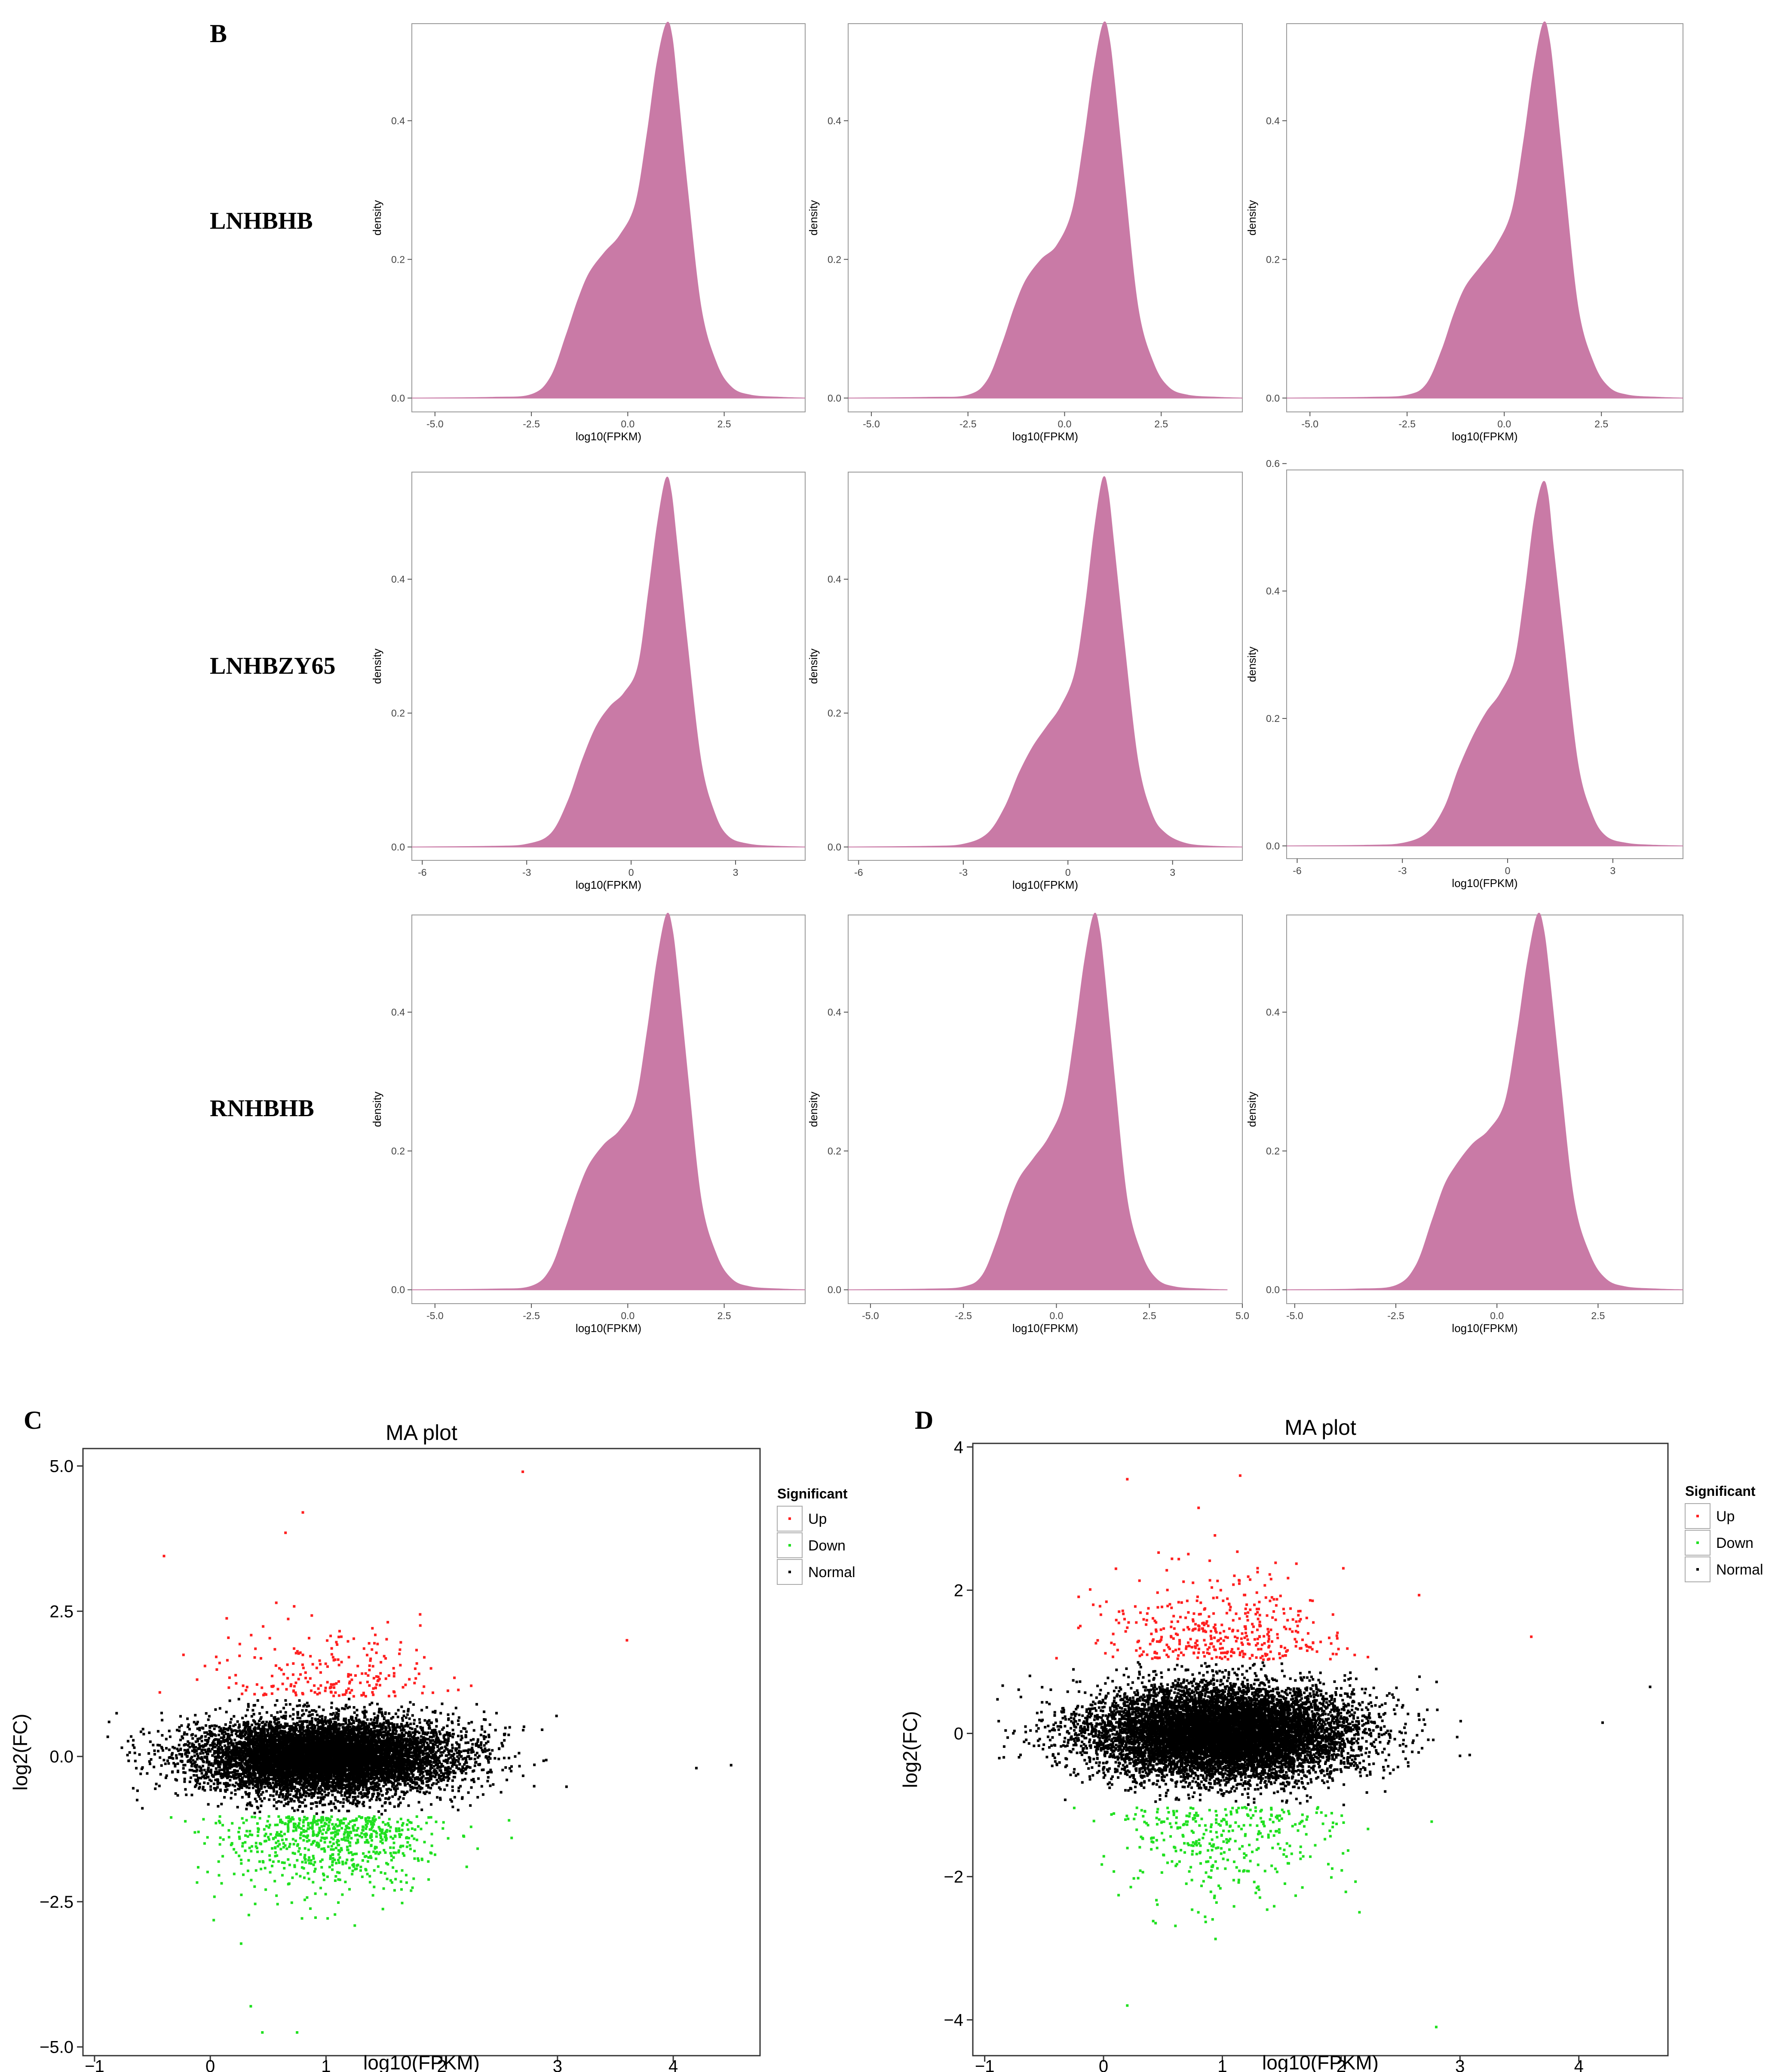  I want to click on panel-letter-c: C, so click(33, 1420).